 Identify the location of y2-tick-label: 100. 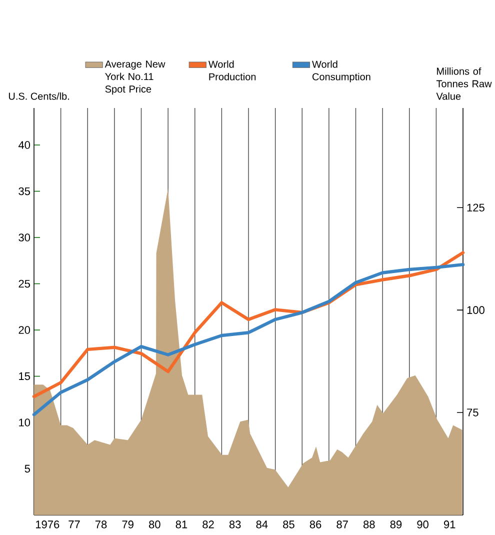
(475, 310).